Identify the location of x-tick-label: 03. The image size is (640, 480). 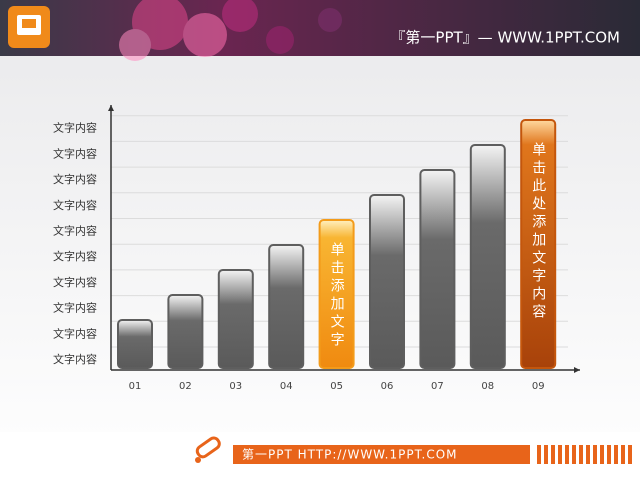
(235, 386).